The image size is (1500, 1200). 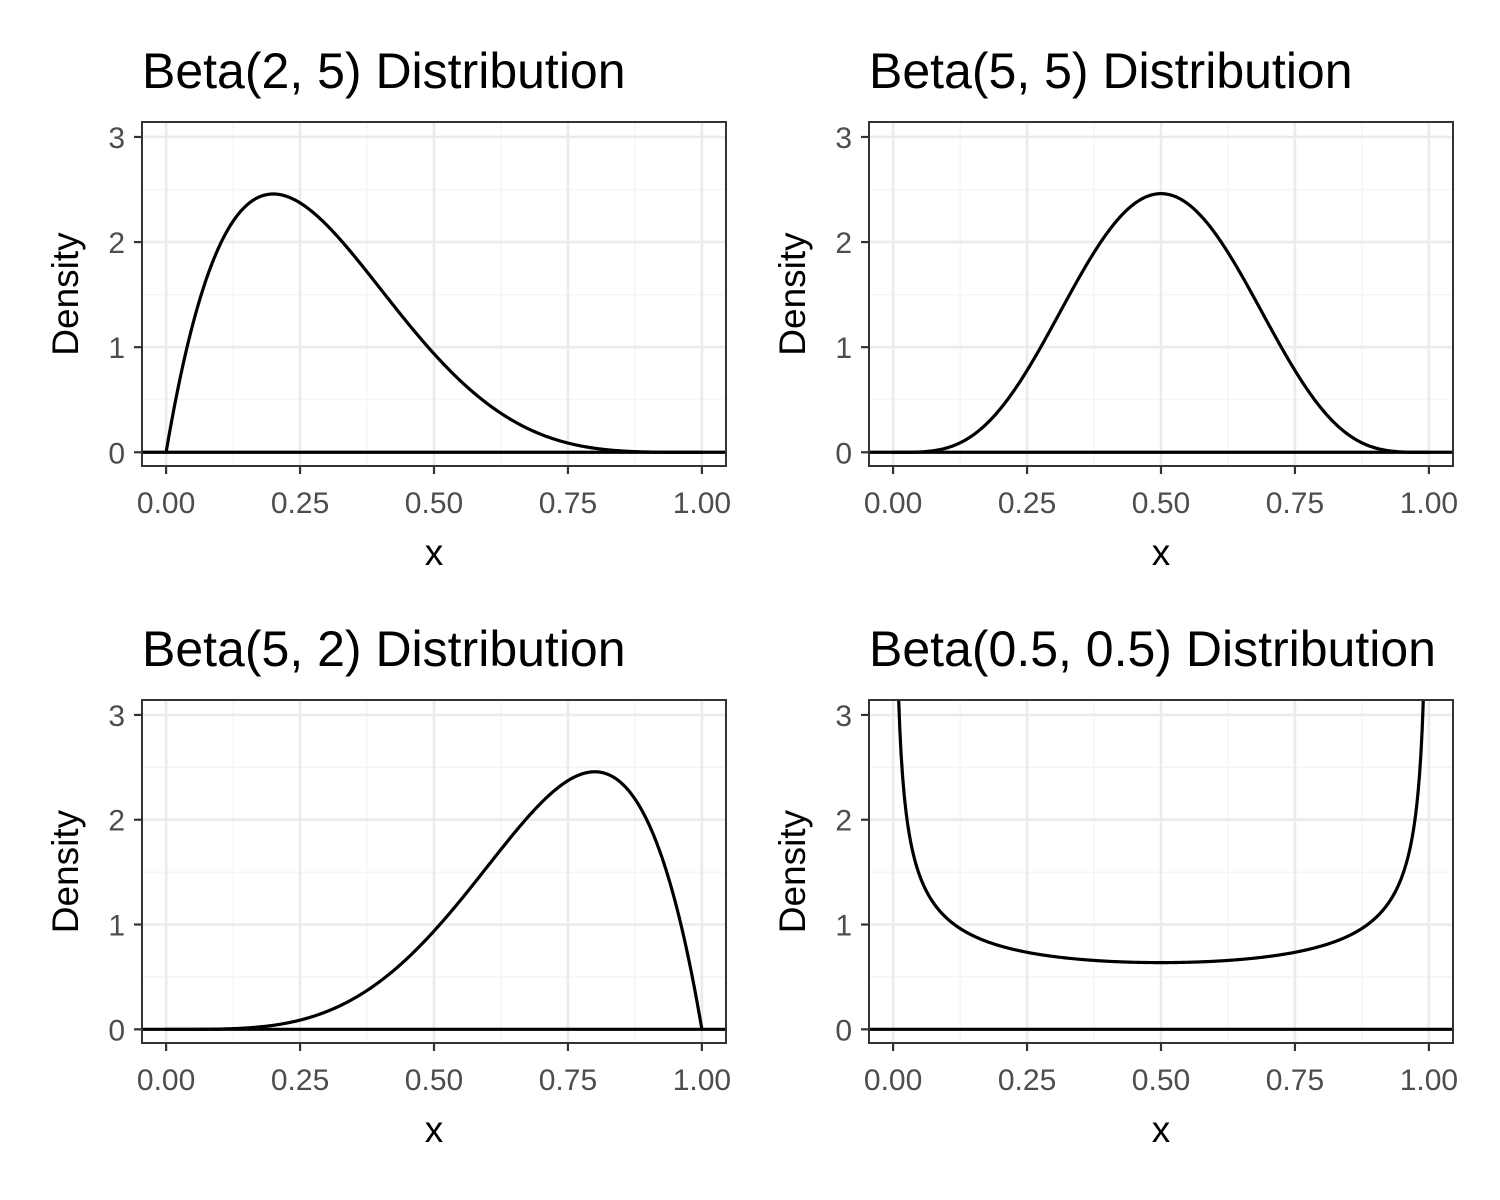 I want to click on panel-title: Beta(5, 5) Distribution, so click(x=1111, y=71).